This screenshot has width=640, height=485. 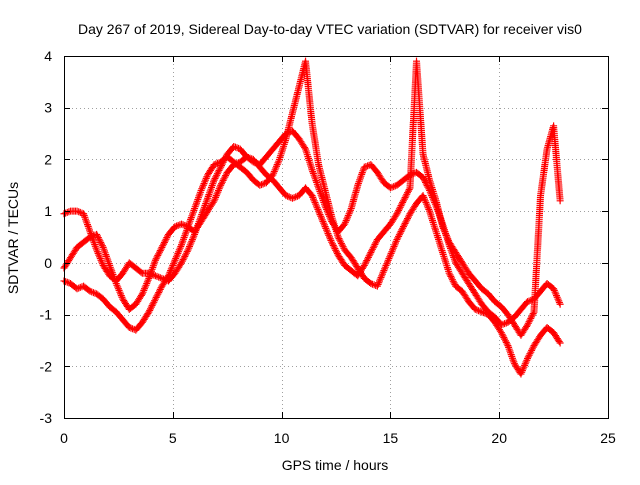 What do you see at coordinates (608, 438) in the screenshot?
I see `x-tick-label: 25` at bounding box center [608, 438].